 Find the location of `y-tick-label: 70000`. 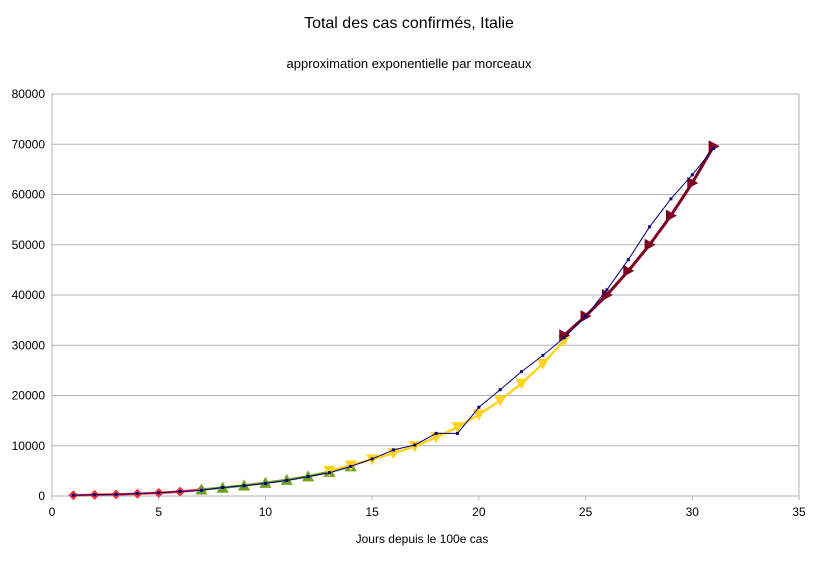

y-tick-label: 70000 is located at coordinates (29, 144).